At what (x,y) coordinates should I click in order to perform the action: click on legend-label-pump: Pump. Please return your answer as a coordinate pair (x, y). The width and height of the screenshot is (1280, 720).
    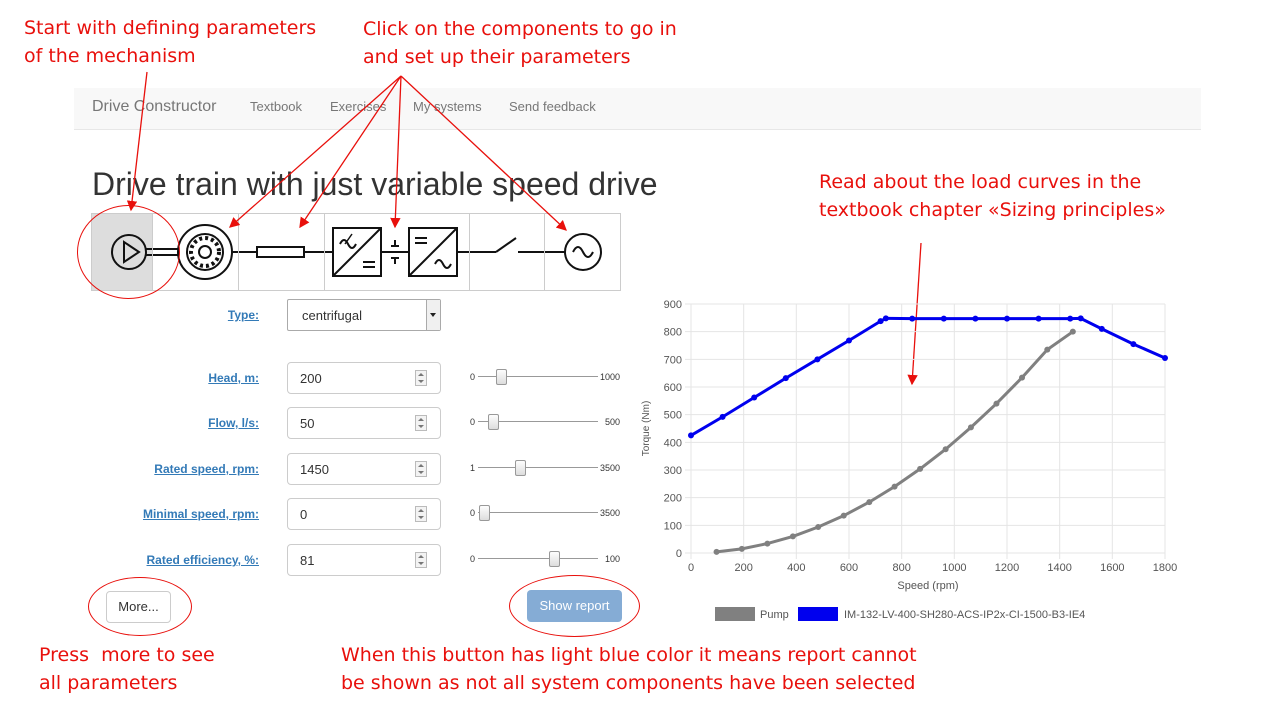
    Looking at the image, I should click on (774, 615).